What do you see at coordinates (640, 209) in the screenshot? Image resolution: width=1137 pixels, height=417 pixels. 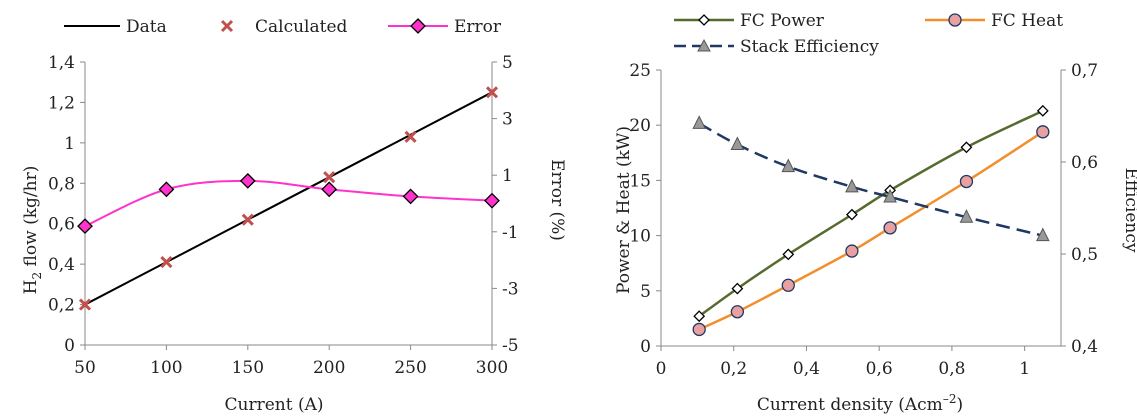 I see `c2-y-tick-labels: 0 5 10 15 20 25` at bounding box center [640, 209].